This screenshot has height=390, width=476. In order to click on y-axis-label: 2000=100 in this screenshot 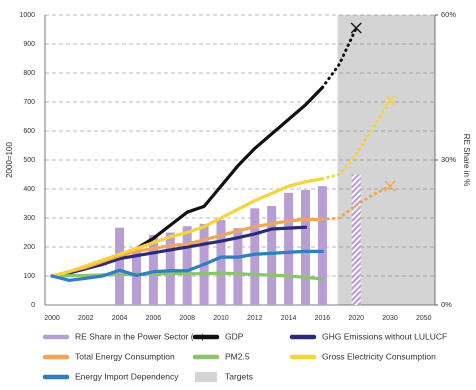, I will do `click(9, 160)`.